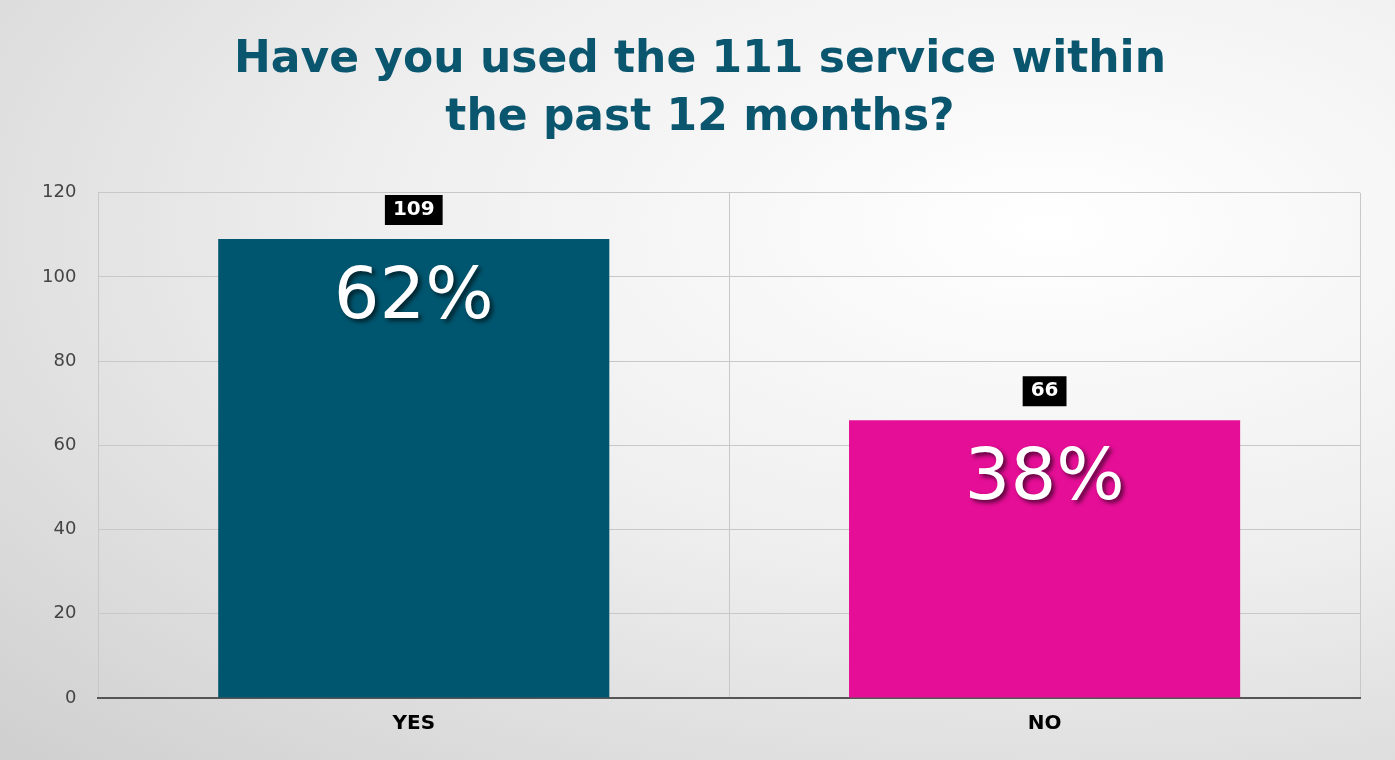 This screenshot has width=1395, height=760. What do you see at coordinates (413, 208) in the screenshot?
I see `data-label: 109` at bounding box center [413, 208].